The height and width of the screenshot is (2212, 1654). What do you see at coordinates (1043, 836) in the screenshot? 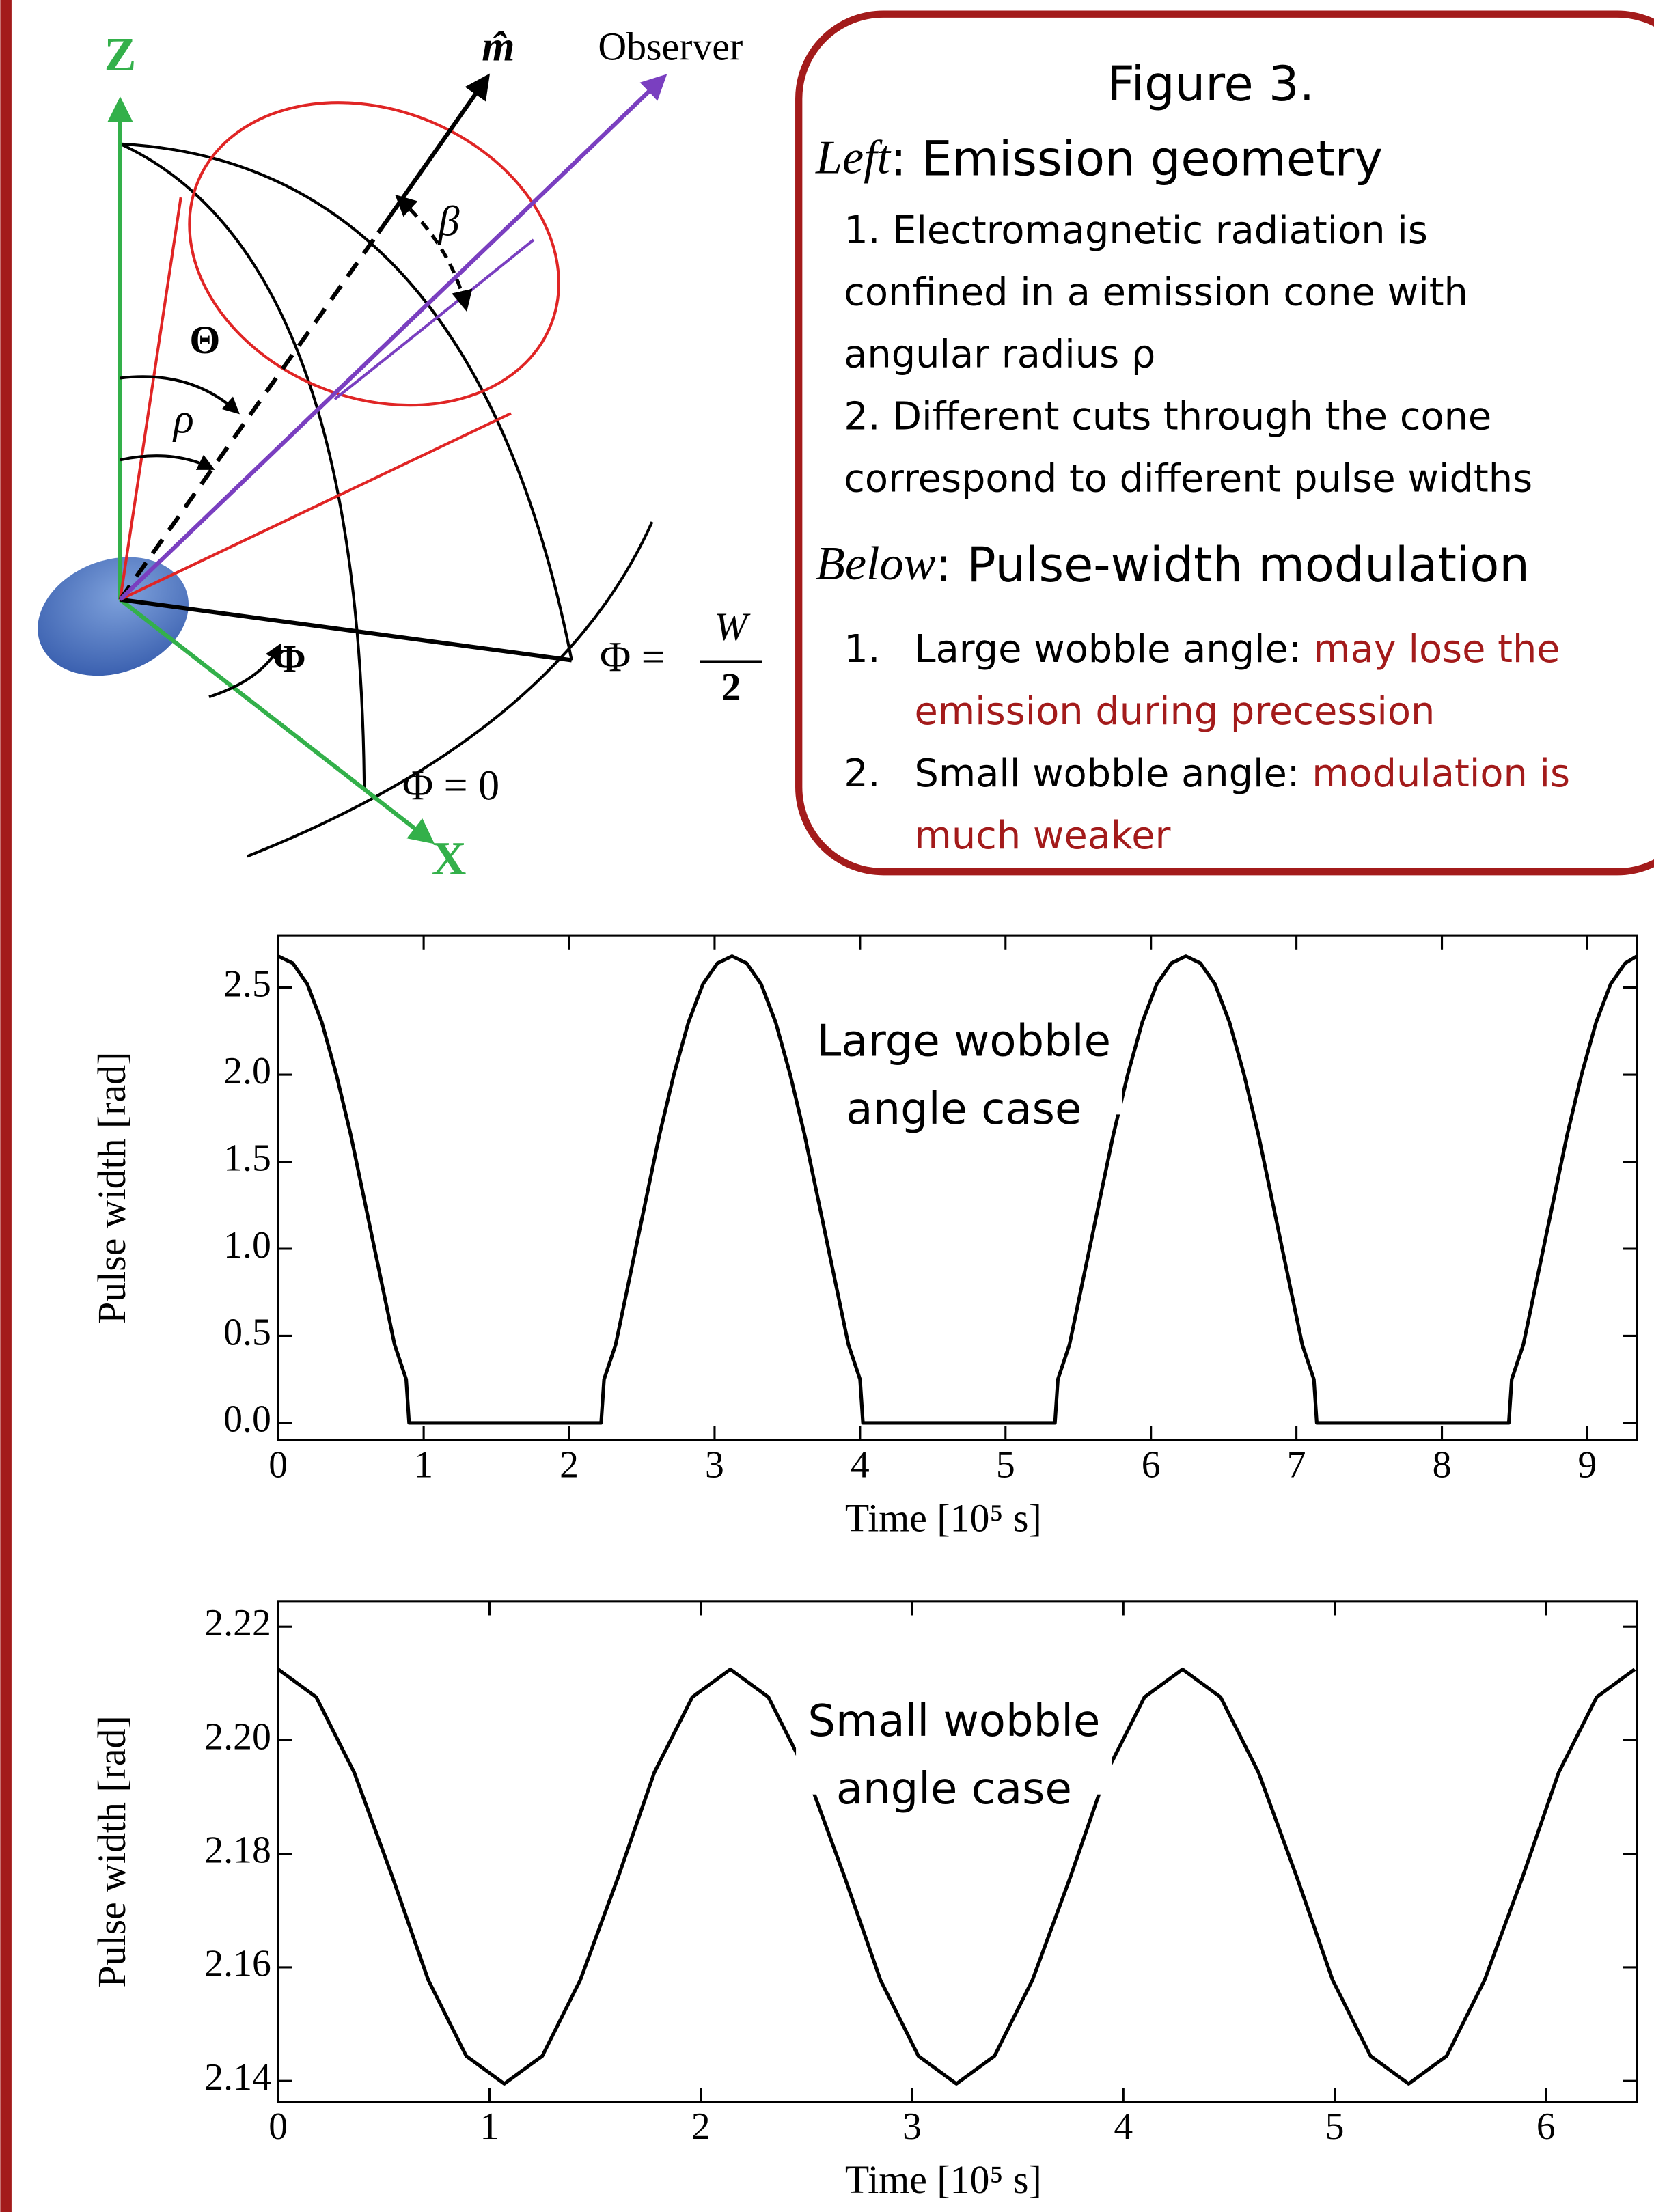
I see `item-highlight: much weaker` at bounding box center [1043, 836].